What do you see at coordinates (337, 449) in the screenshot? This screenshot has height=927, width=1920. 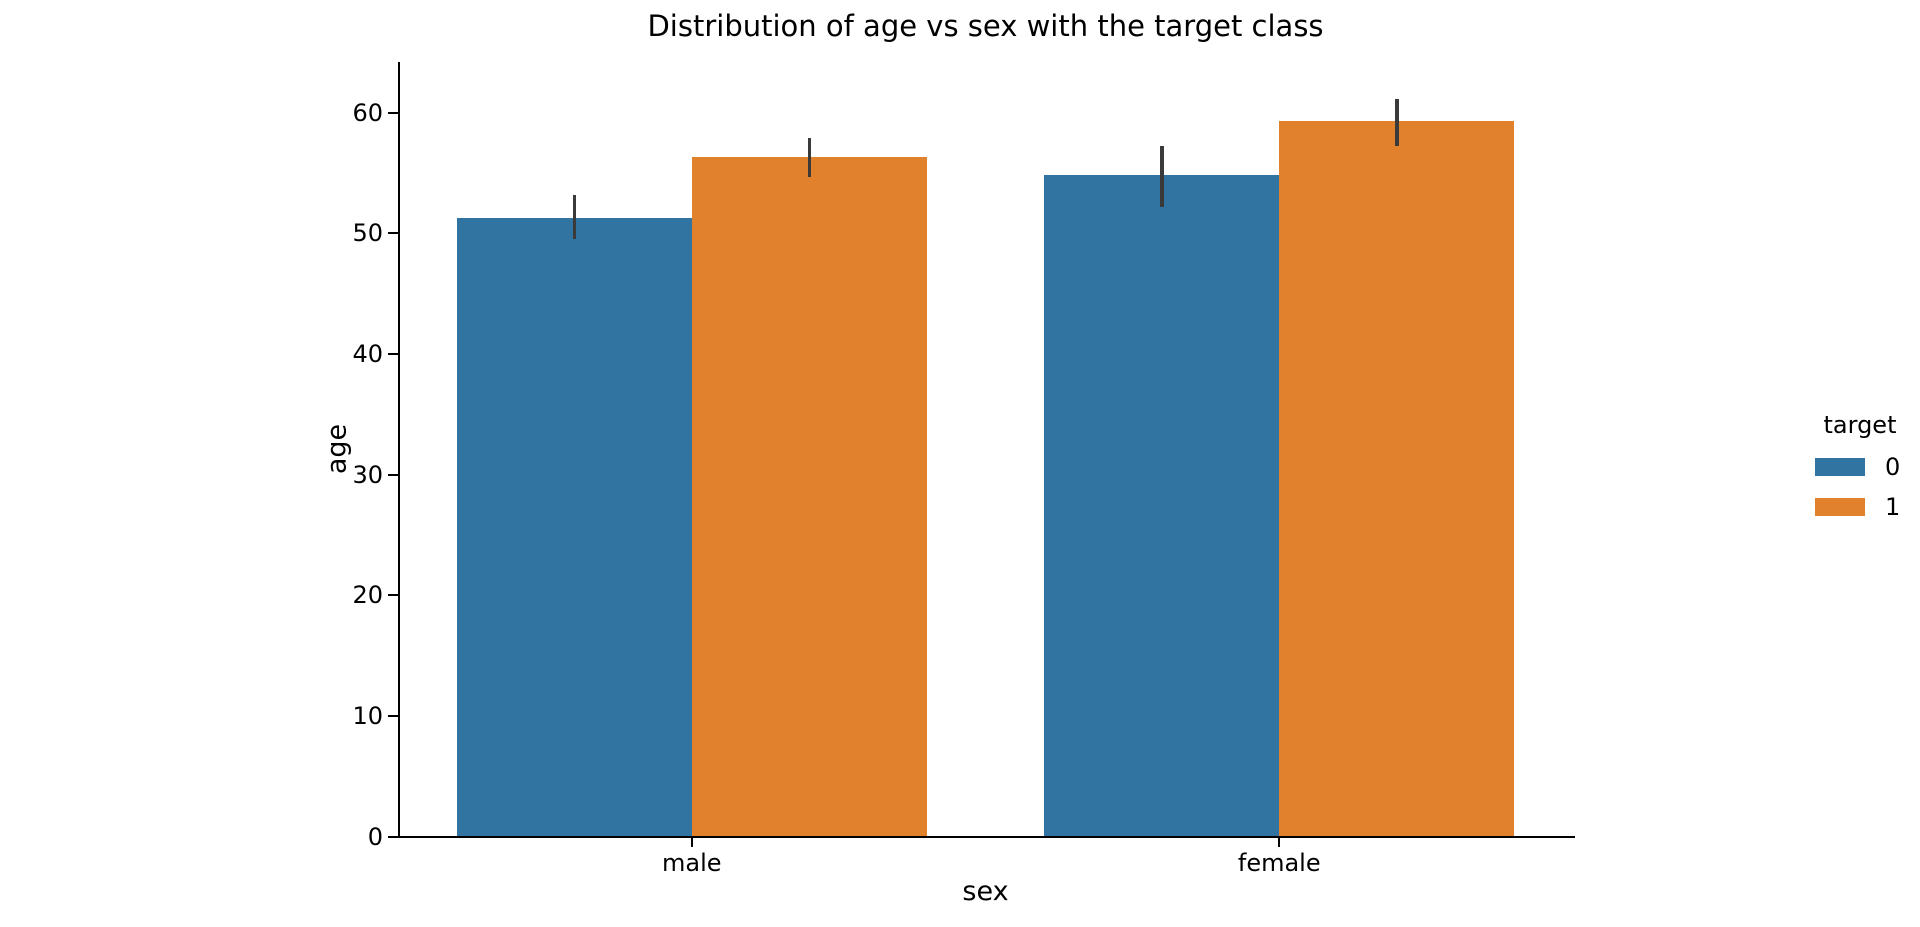 I see `y-axis-label: age` at bounding box center [337, 449].